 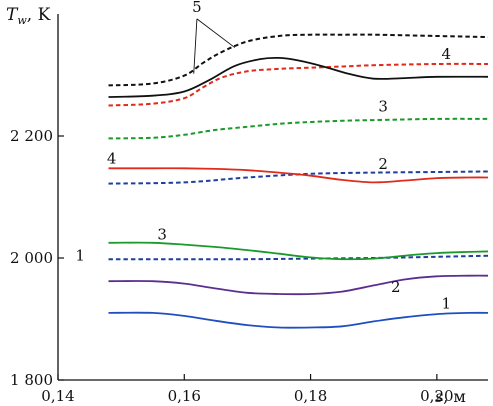 I want to click on y-axis-label: T, so click(x=12, y=15).